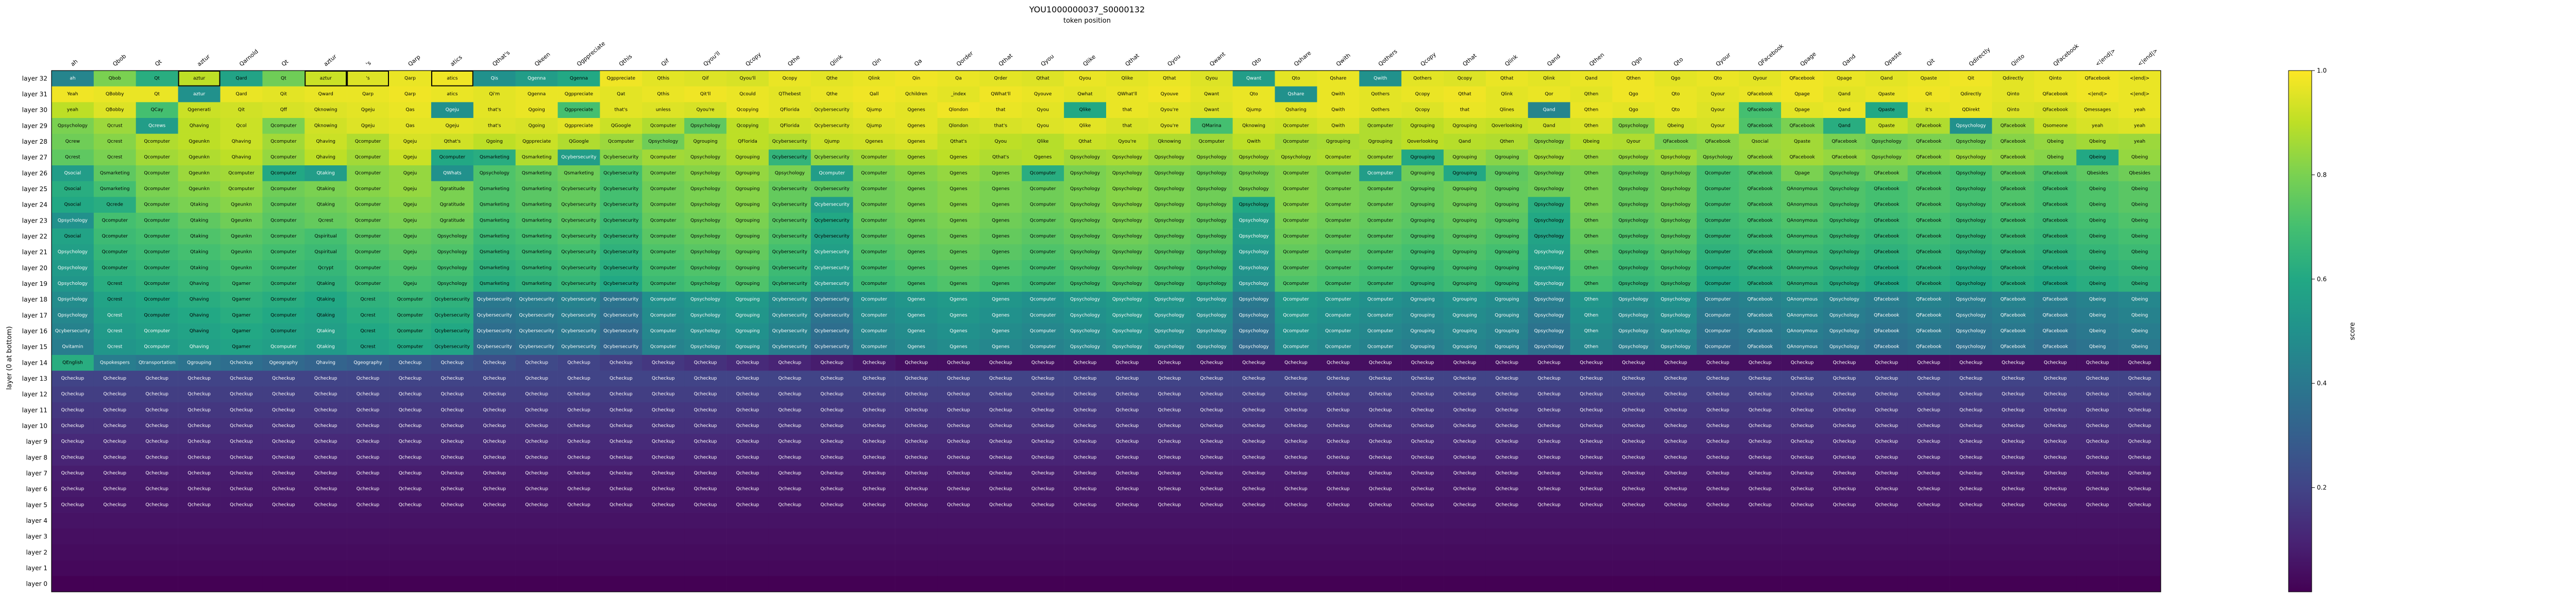  Describe the element at coordinates (115, 110) in the screenshot. I see `cell-label: QBobby` at that location.